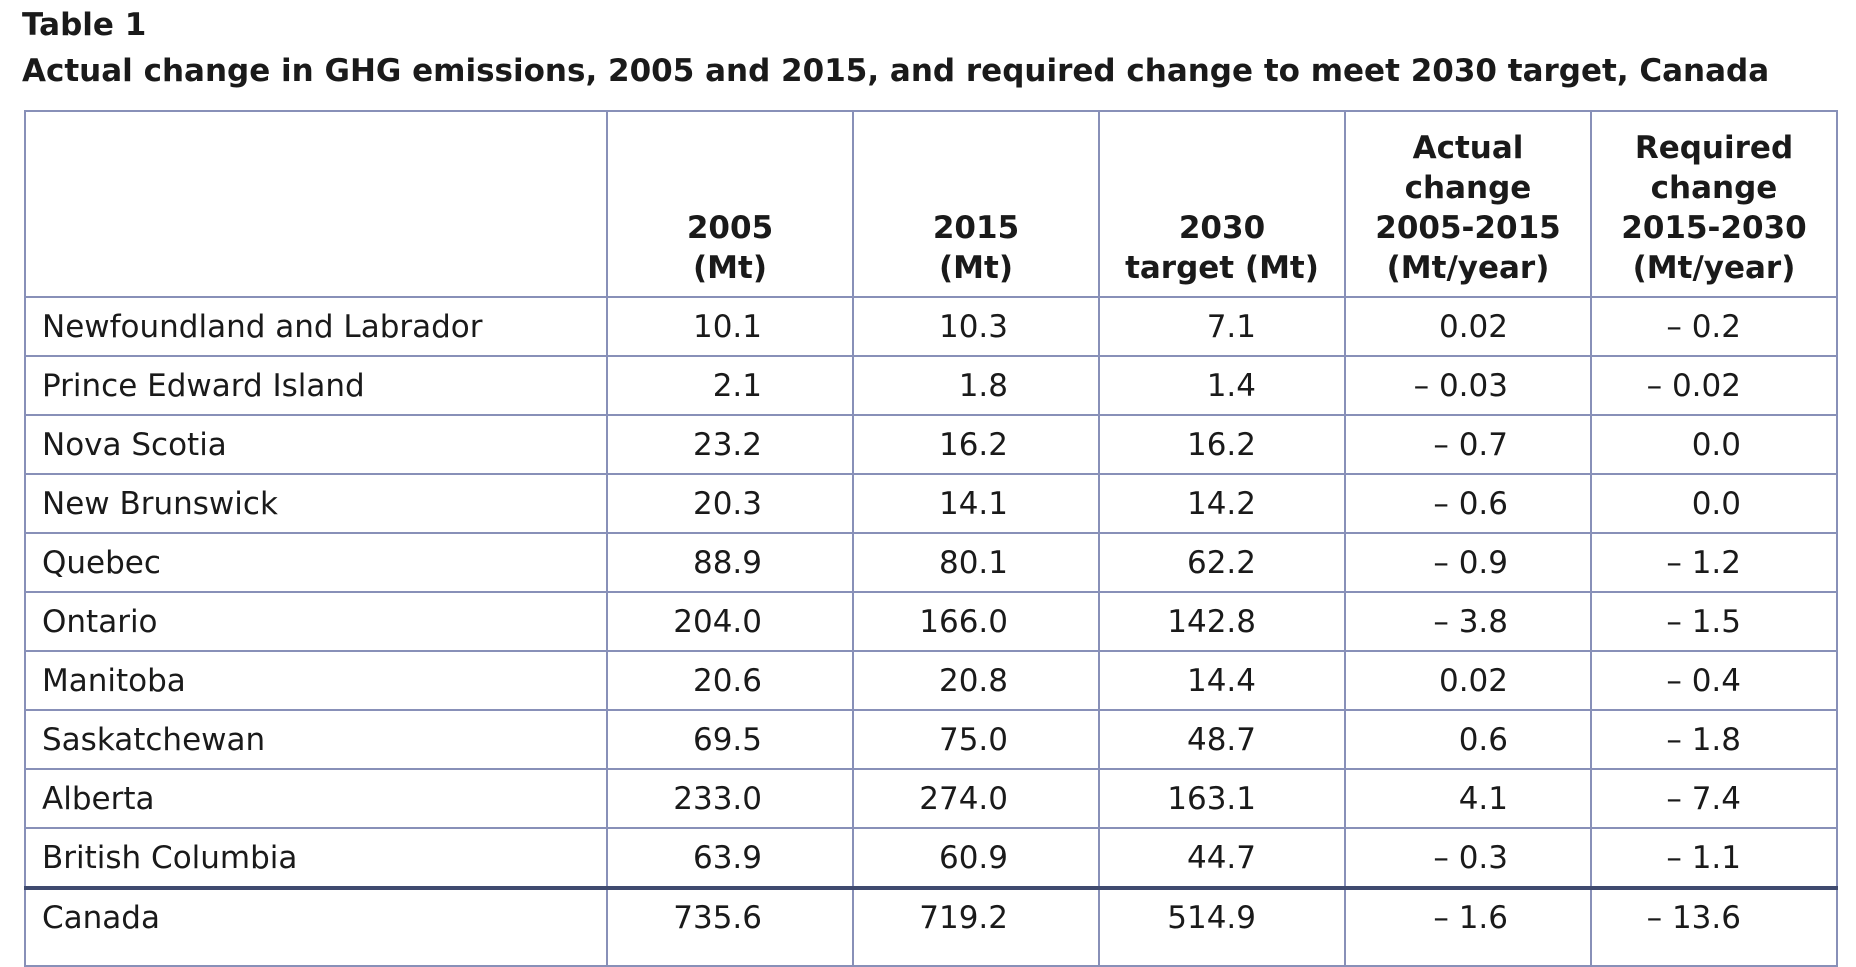 The width and height of the screenshot is (1856, 967). Describe the element at coordinates (1222, 228) in the screenshot. I see `header-line: 2030` at that location.